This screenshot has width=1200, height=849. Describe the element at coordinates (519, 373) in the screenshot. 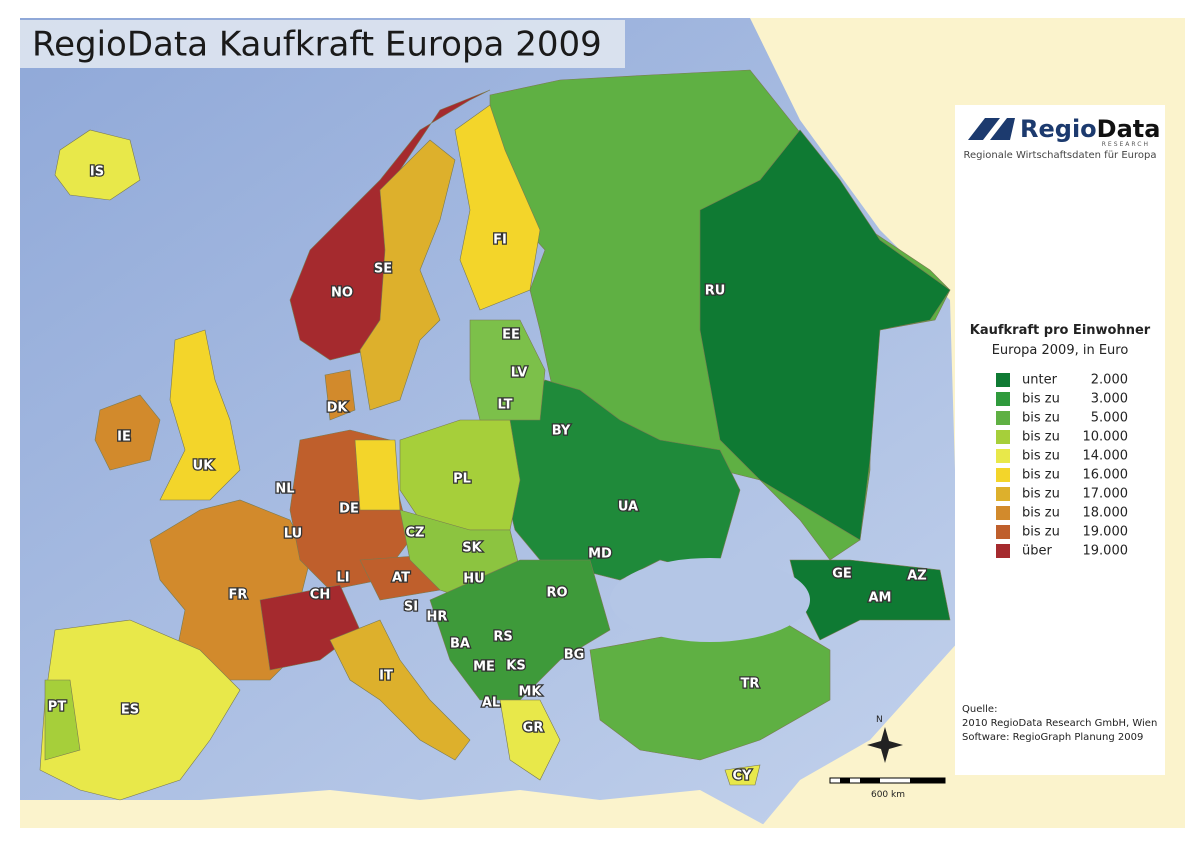

I see `country-label: LV` at that location.